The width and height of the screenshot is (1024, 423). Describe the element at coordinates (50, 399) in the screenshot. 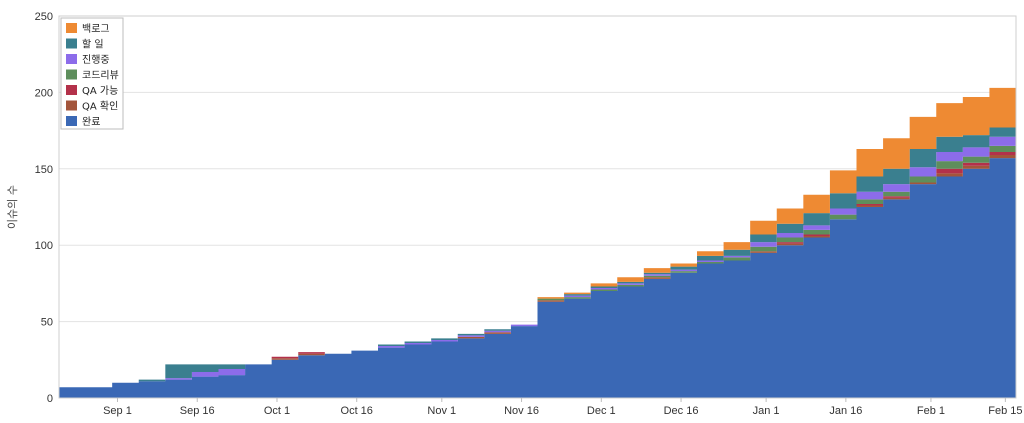

I see `y-tick-label-0: 0` at that location.